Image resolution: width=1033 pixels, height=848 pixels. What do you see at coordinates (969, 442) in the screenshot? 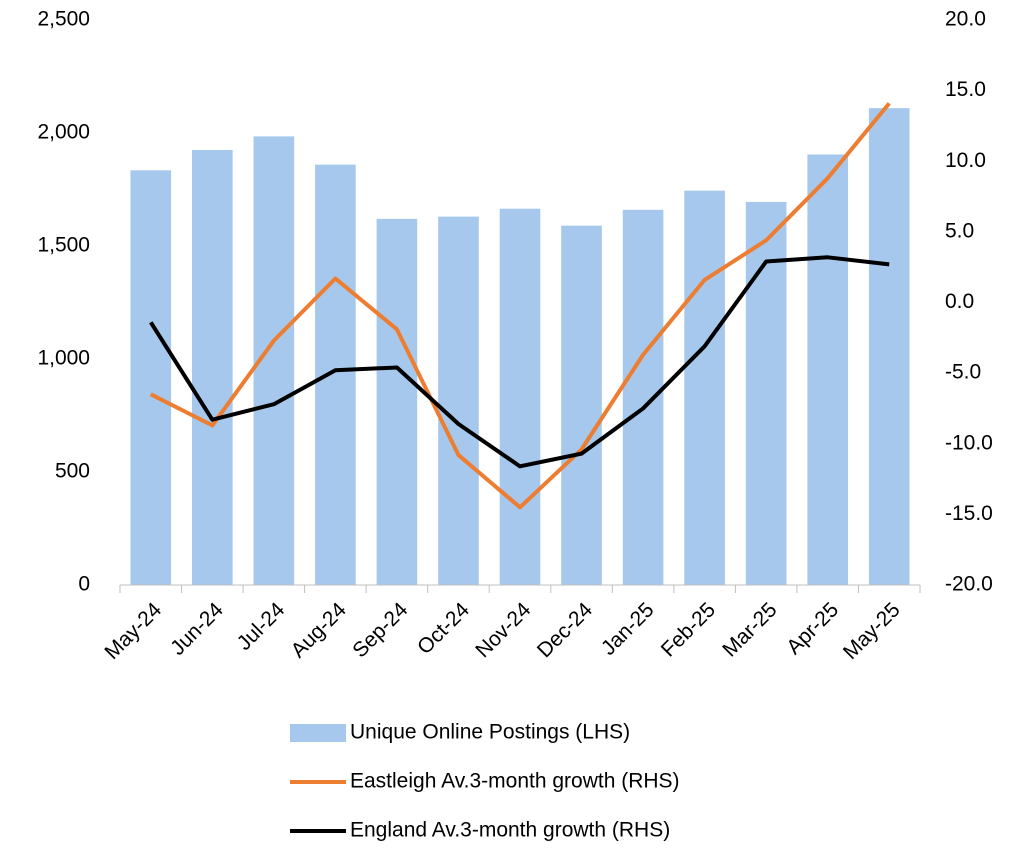
I see `y2-tick-label: -10.0` at bounding box center [969, 442].